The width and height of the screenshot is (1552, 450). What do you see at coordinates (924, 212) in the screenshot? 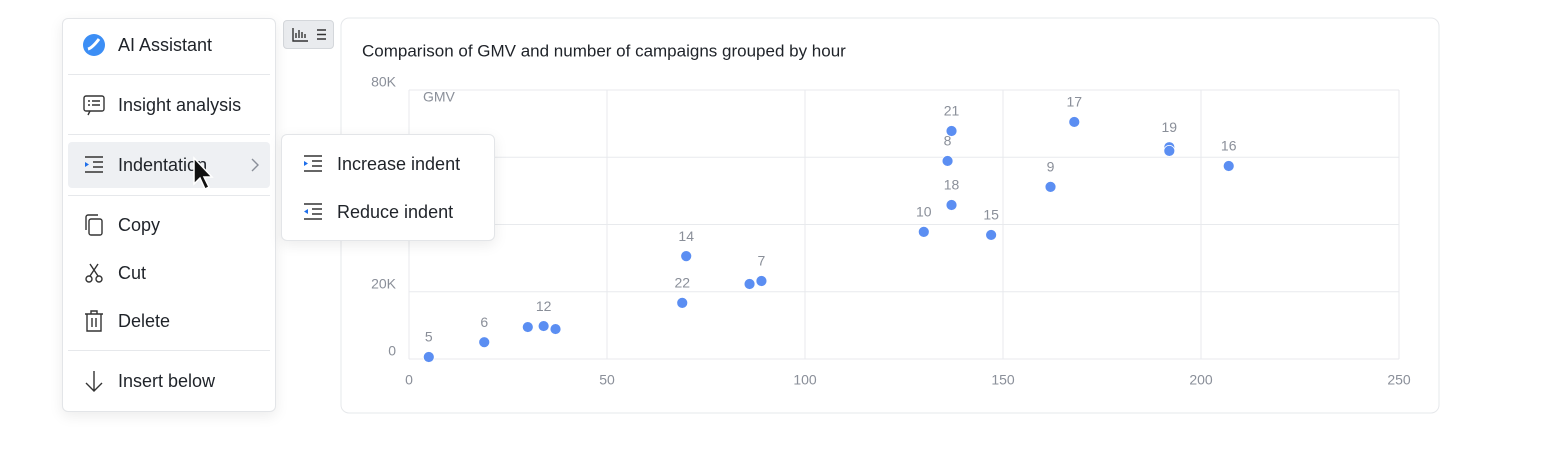
I see `point-label: 10` at bounding box center [924, 212].